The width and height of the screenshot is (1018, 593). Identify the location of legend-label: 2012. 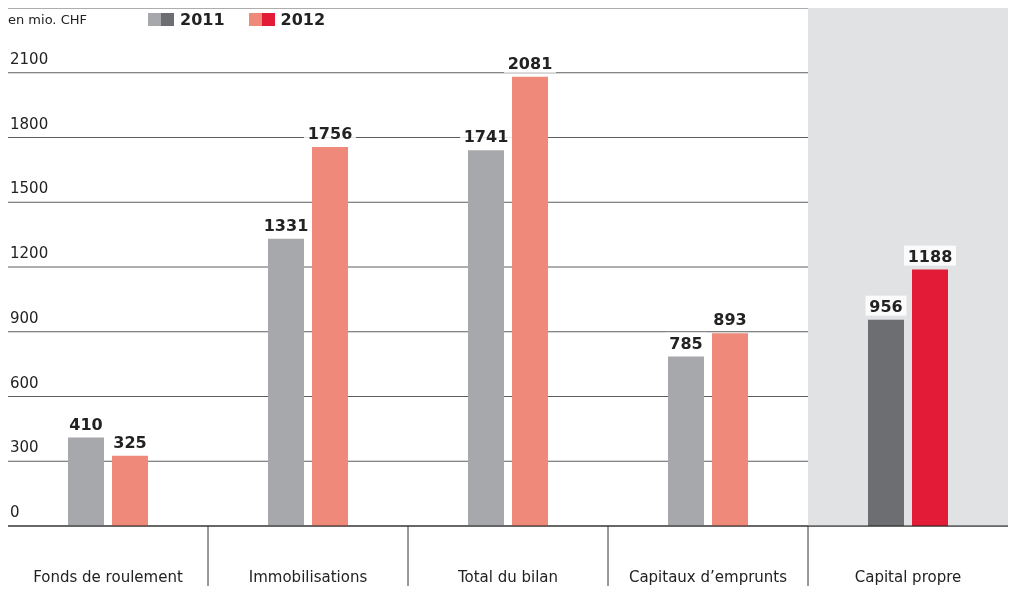
(303, 19).